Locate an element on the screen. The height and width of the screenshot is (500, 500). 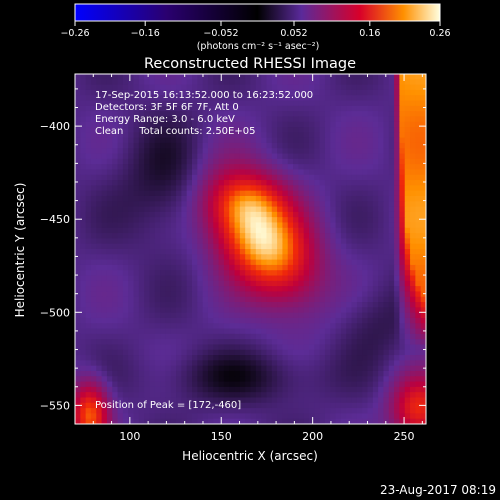
y-tick-label: −450 is located at coordinates (55, 219).